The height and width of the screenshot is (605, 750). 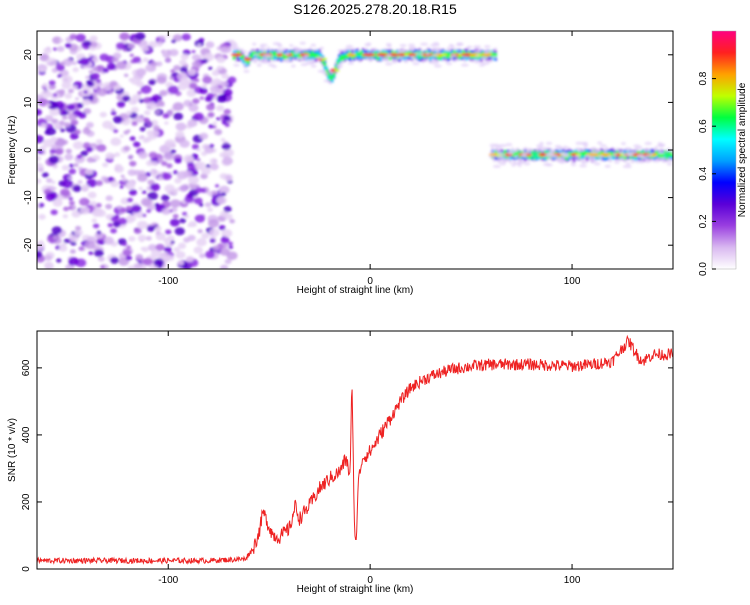 What do you see at coordinates (355, 589) in the screenshot?
I see `snr-x-label: Height of straight line (km)` at bounding box center [355, 589].